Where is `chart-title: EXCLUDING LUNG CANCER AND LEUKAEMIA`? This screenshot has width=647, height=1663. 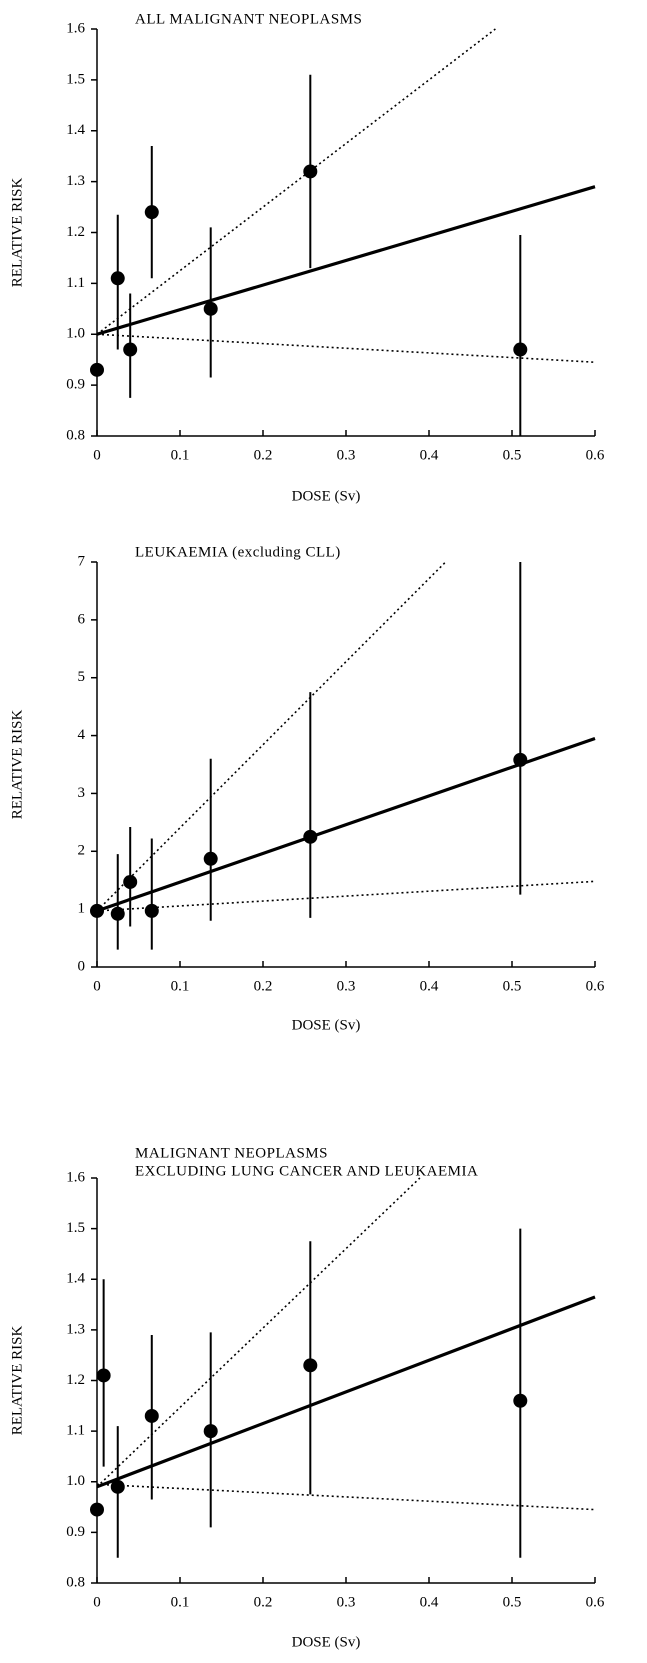 chart-title: EXCLUDING LUNG CANCER AND LEUKAEMIA is located at coordinates (306, 1171).